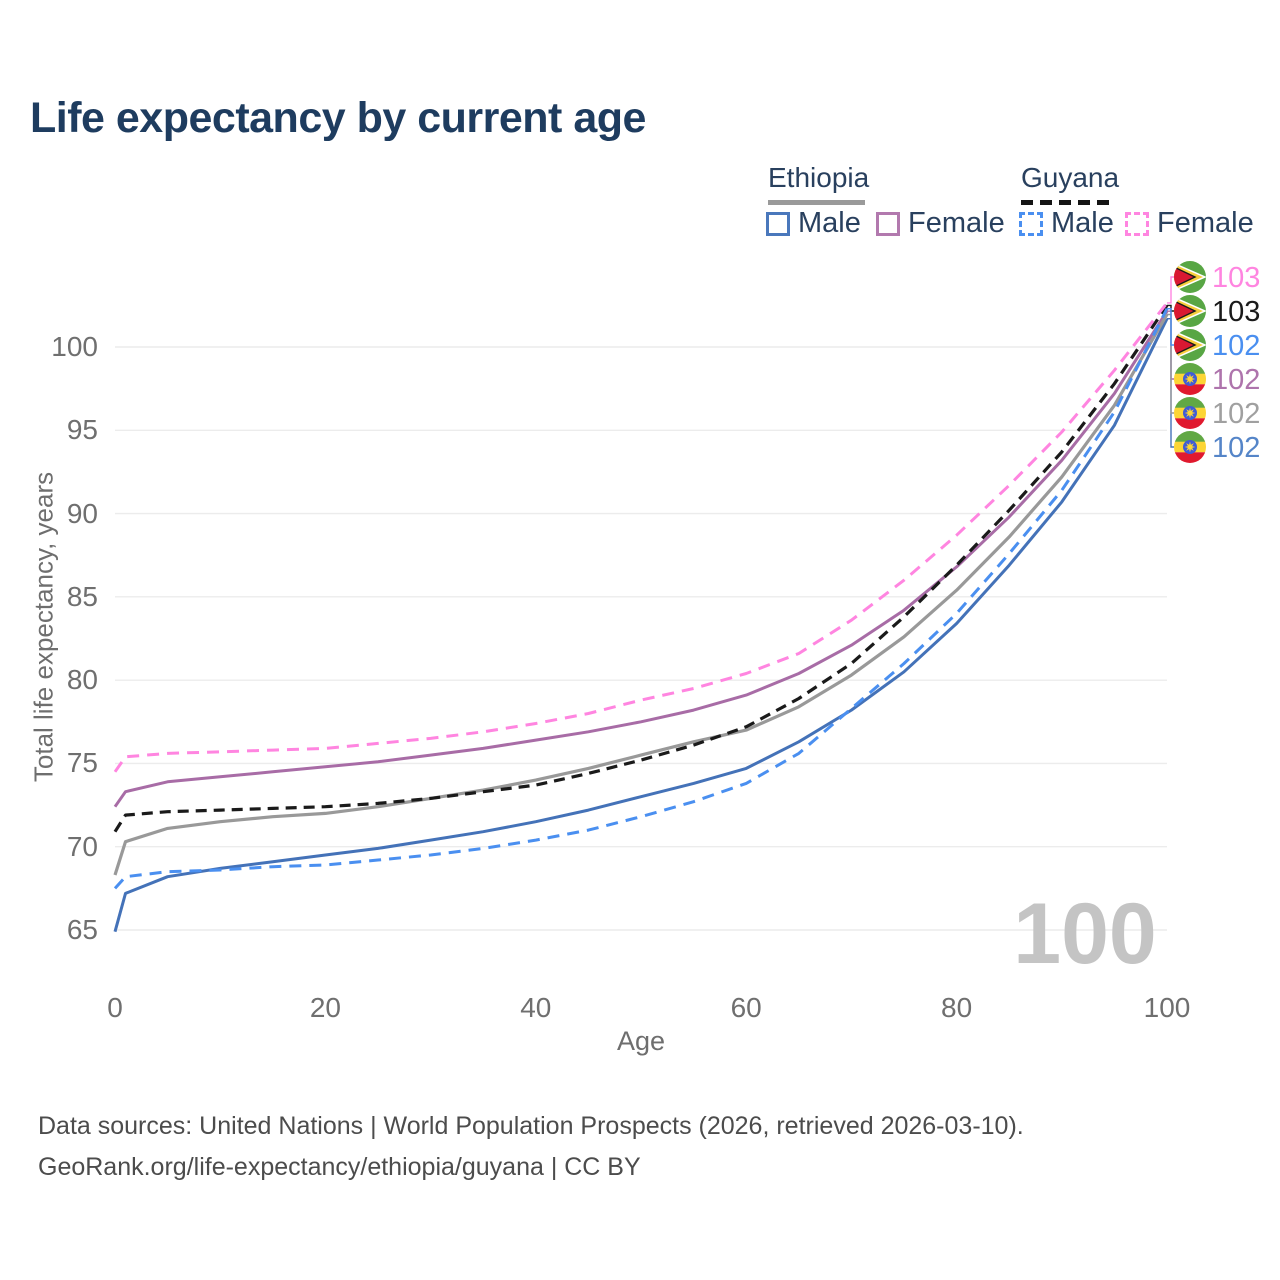 This screenshot has height=1280, width=1280. I want to click on legend-item-ethiopia-male: Male, so click(813, 223).